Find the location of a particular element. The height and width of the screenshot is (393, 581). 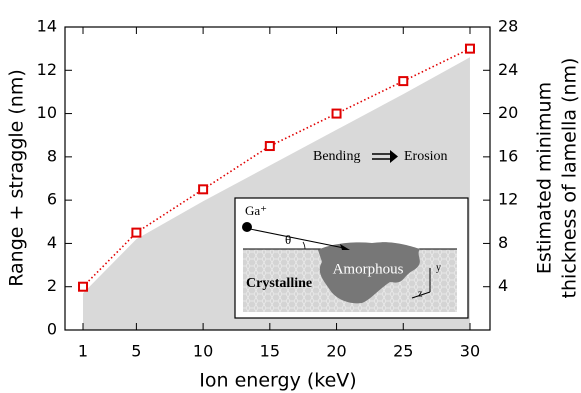

y2-axis-title: Estimated minimum is located at coordinates (545, 178).